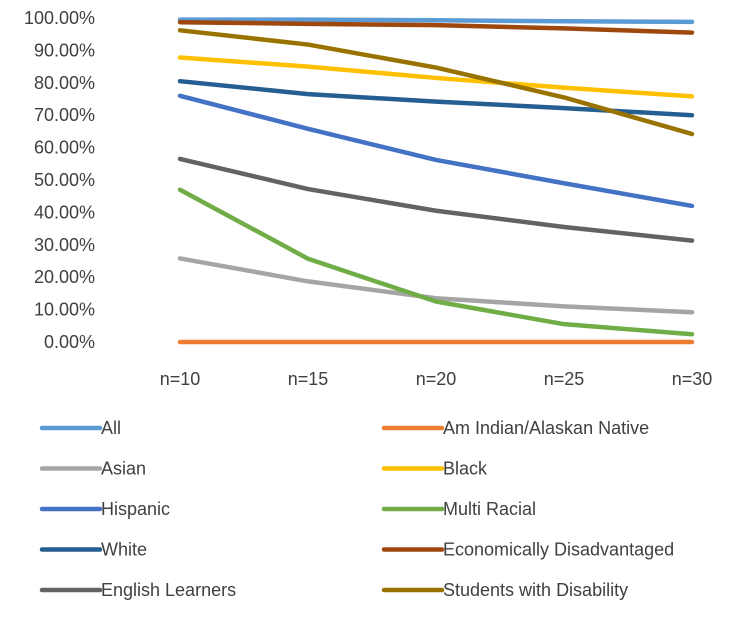 Image resolution: width=741 pixels, height=627 pixels. Describe the element at coordinates (64, 50) in the screenshot. I see `y-tick-label: 90.00%` at that location.